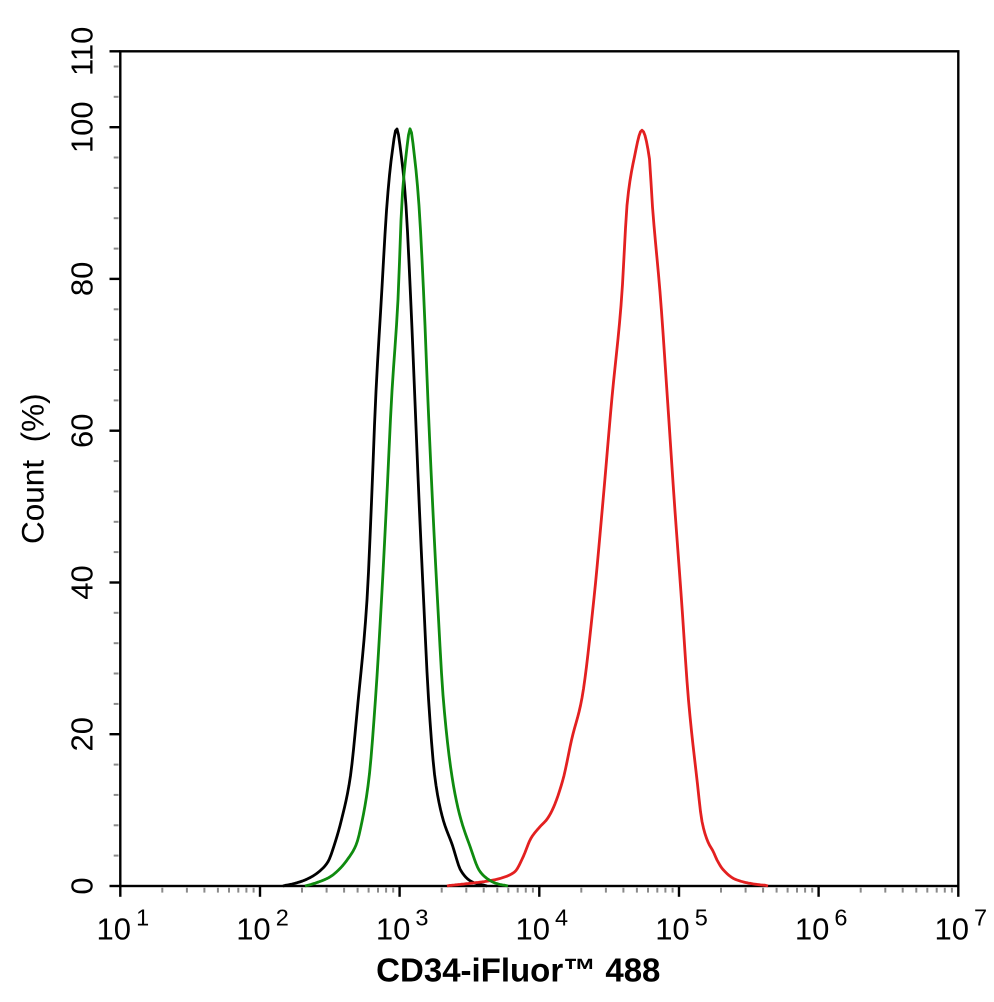 This screenshot has width=994, height=1002. What do you see at coordinates (282, 918) in the screenshot?
I see `svg-text: 2` at bounding box center [282, 918].